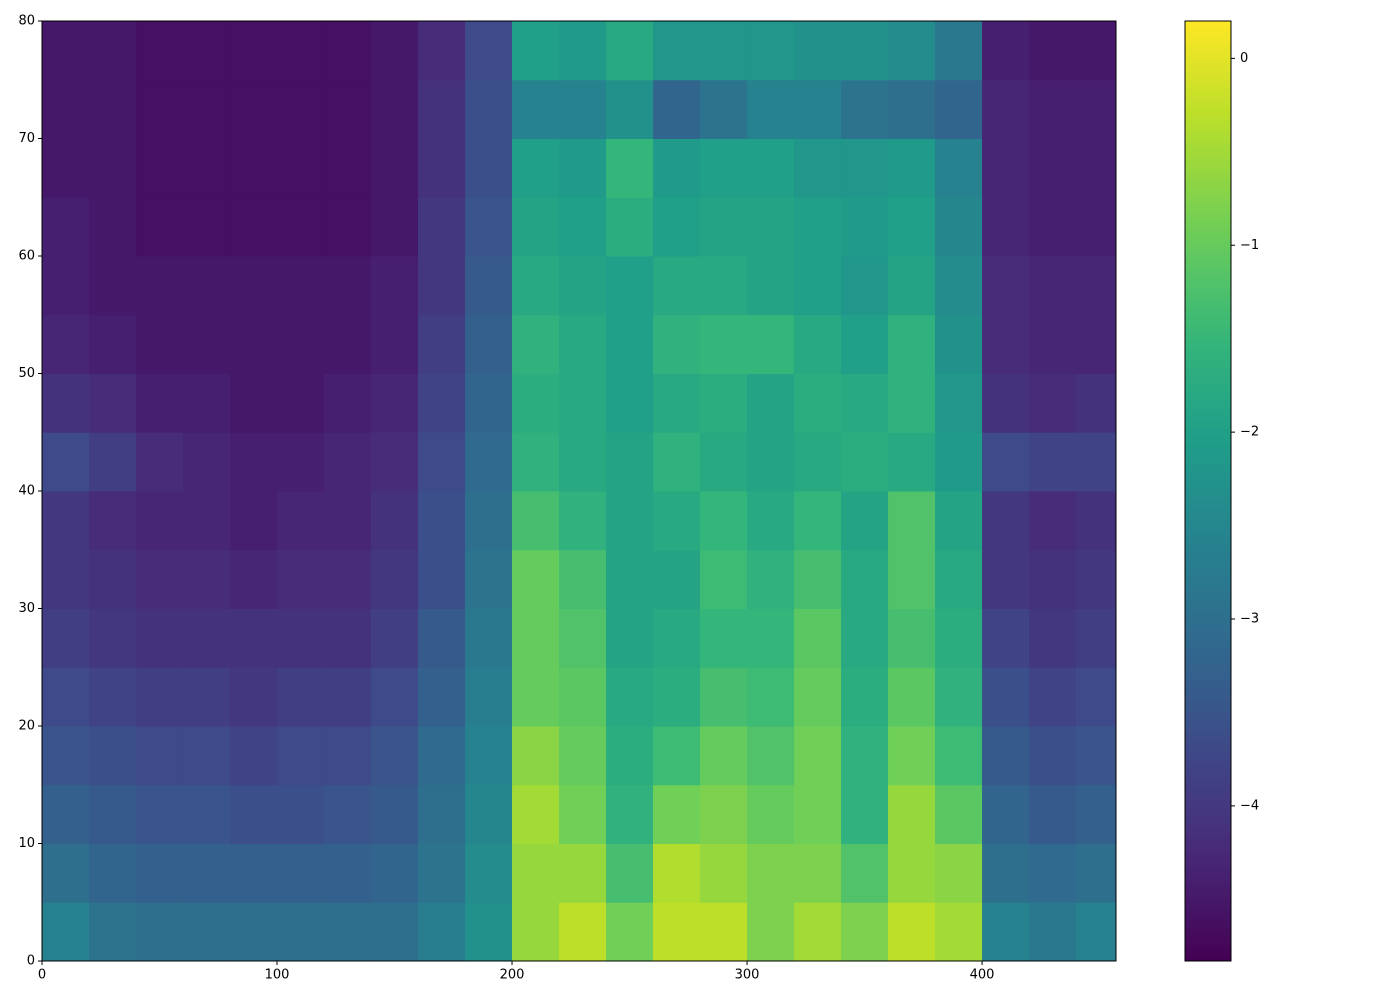 Image resolution: width=1400 pixels, height=1000 pixels. I want to click on x-tick-label: 100, so click(277, 975).